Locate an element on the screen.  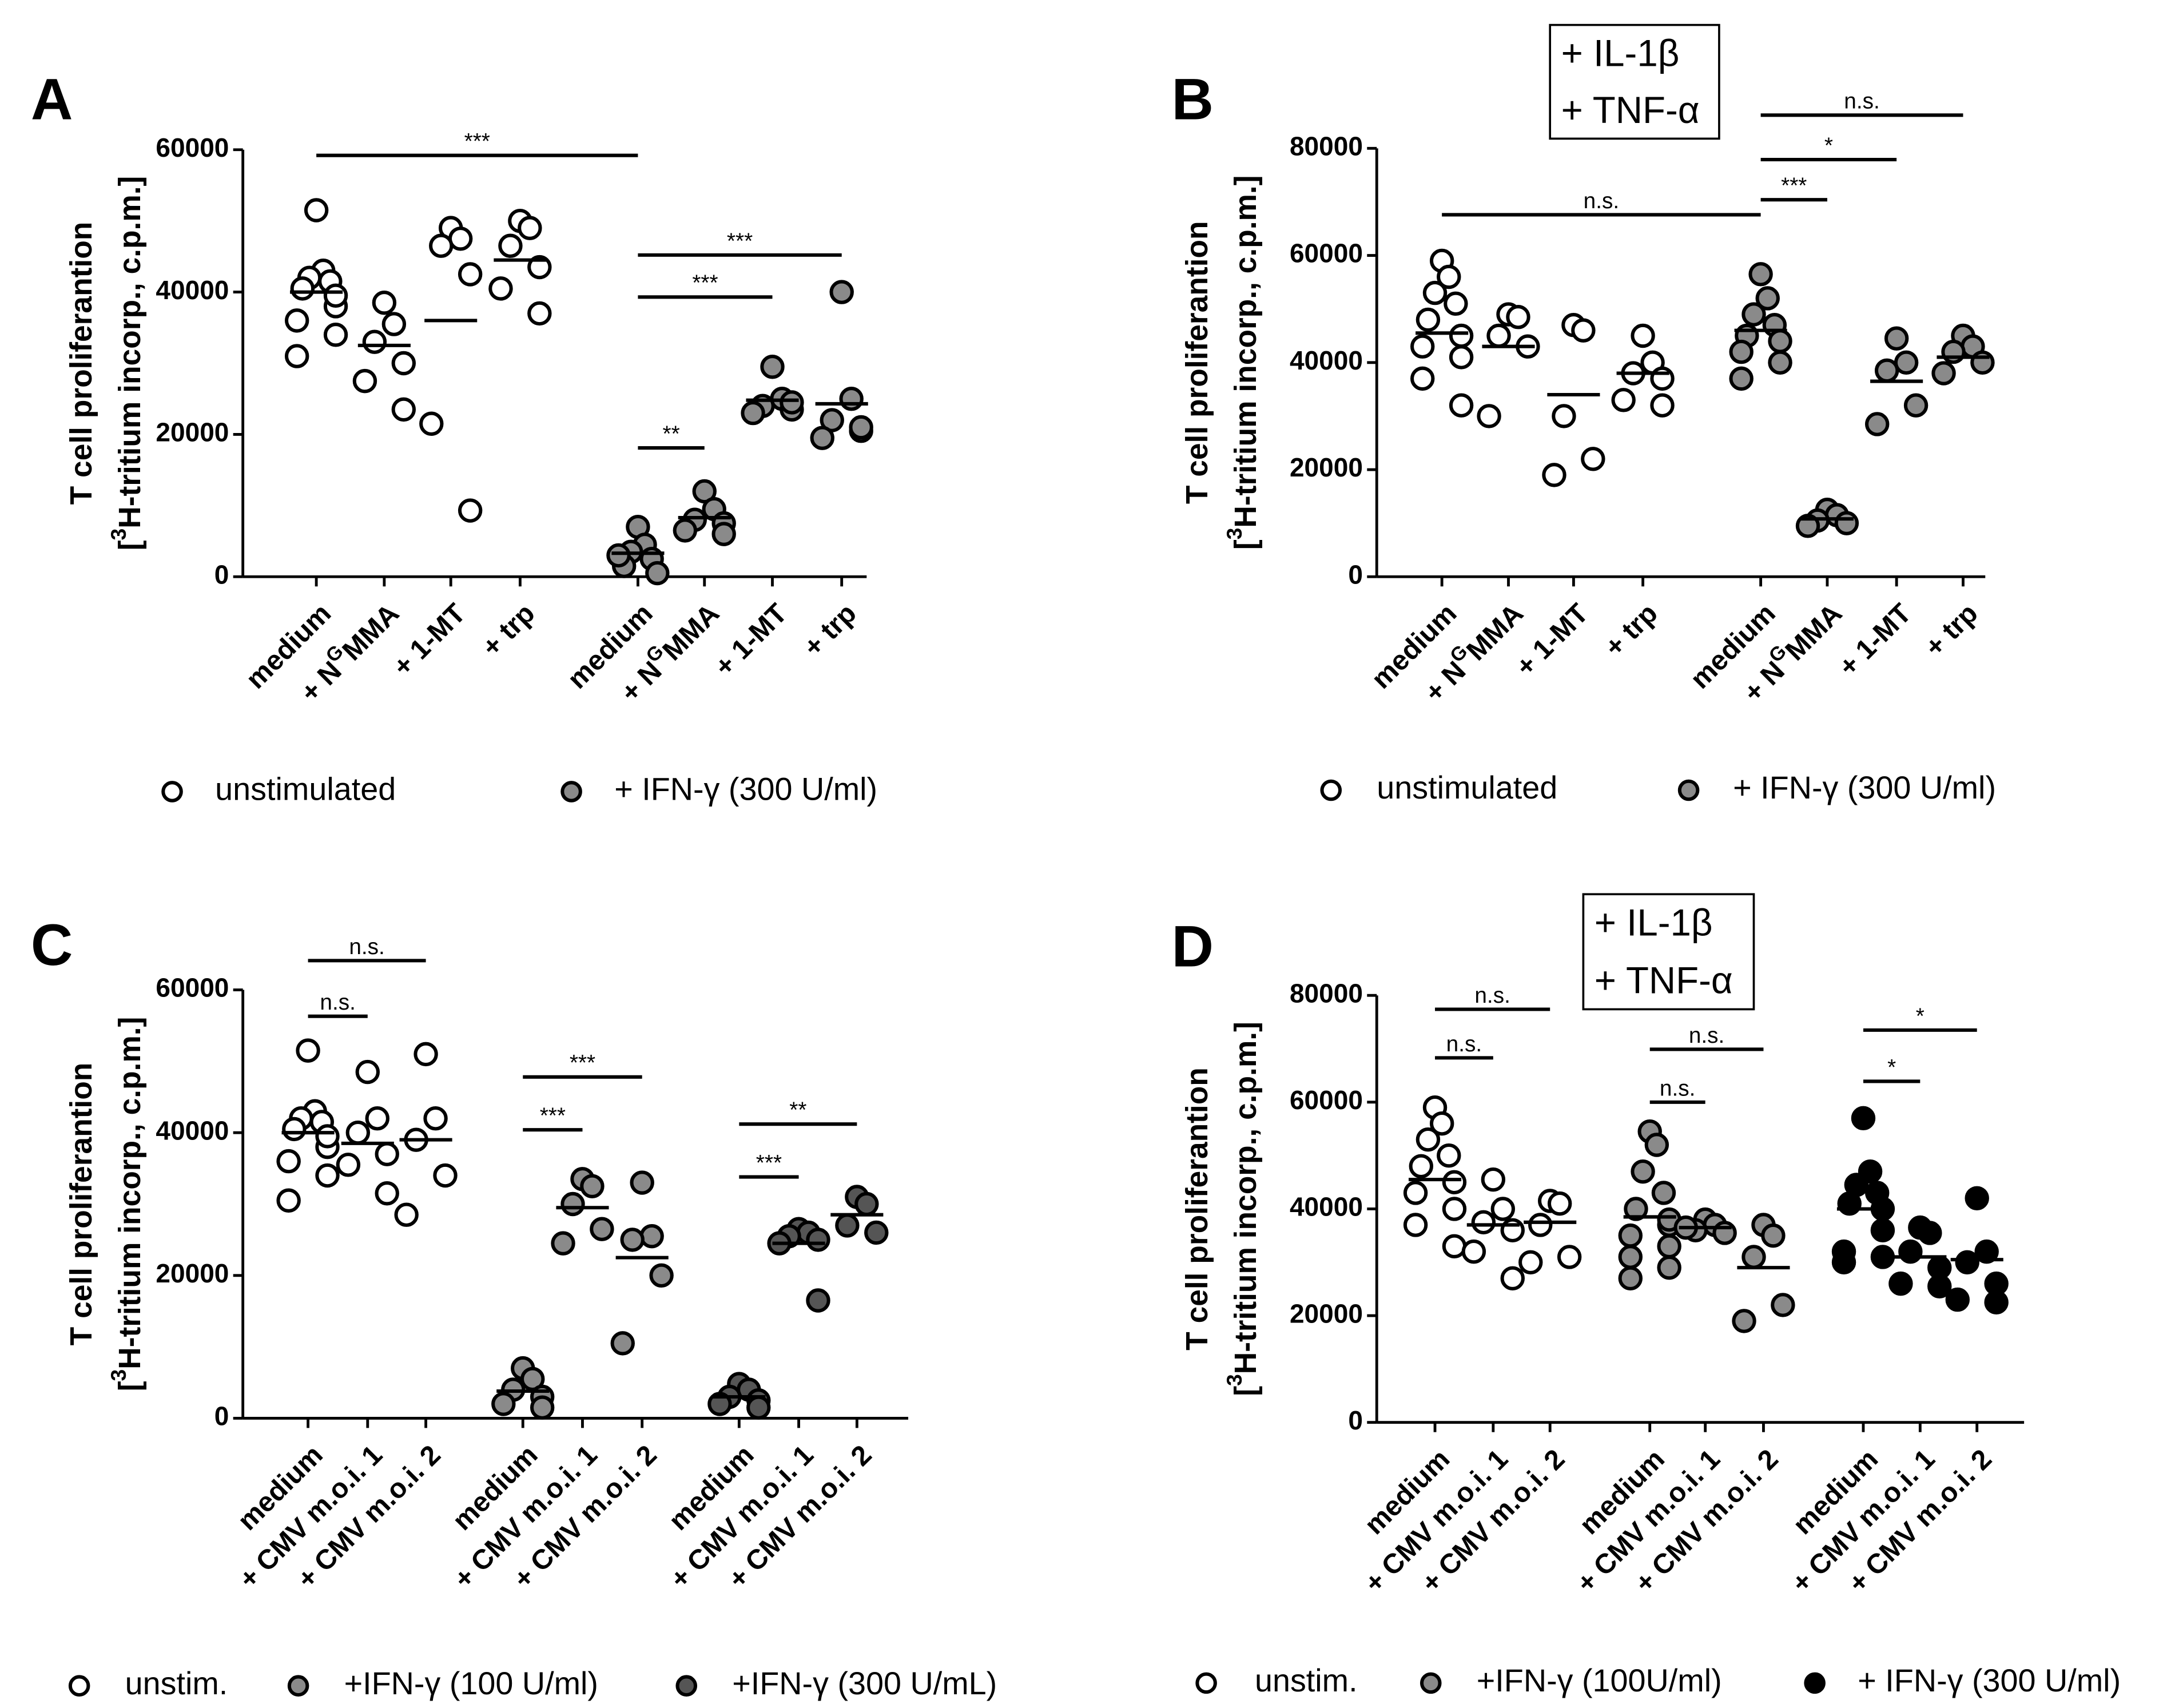
y-tick-label: 60000 is located at coordinates (192, 148).